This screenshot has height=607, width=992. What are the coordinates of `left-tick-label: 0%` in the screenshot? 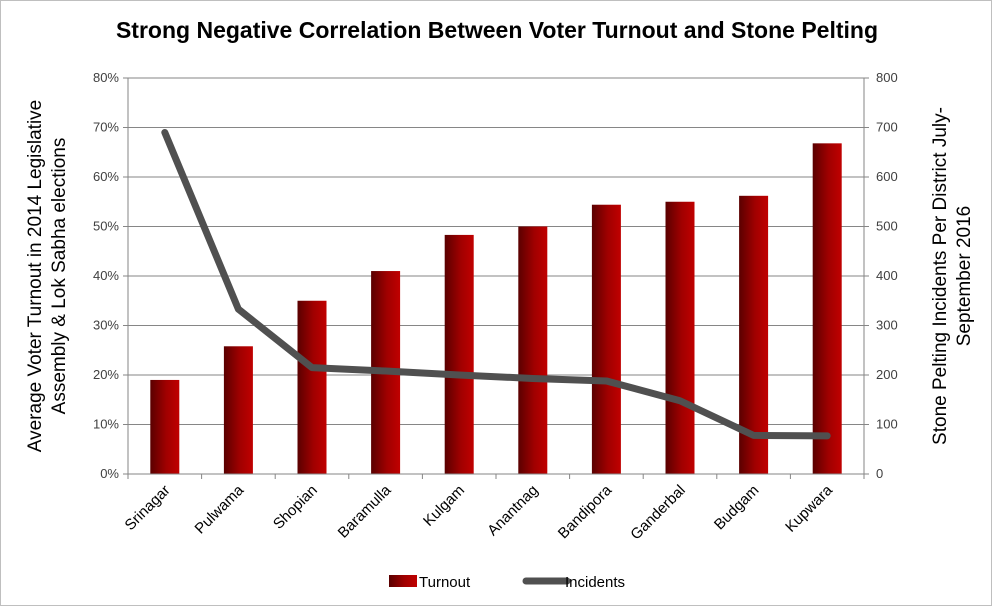 It's located at (109, 473).